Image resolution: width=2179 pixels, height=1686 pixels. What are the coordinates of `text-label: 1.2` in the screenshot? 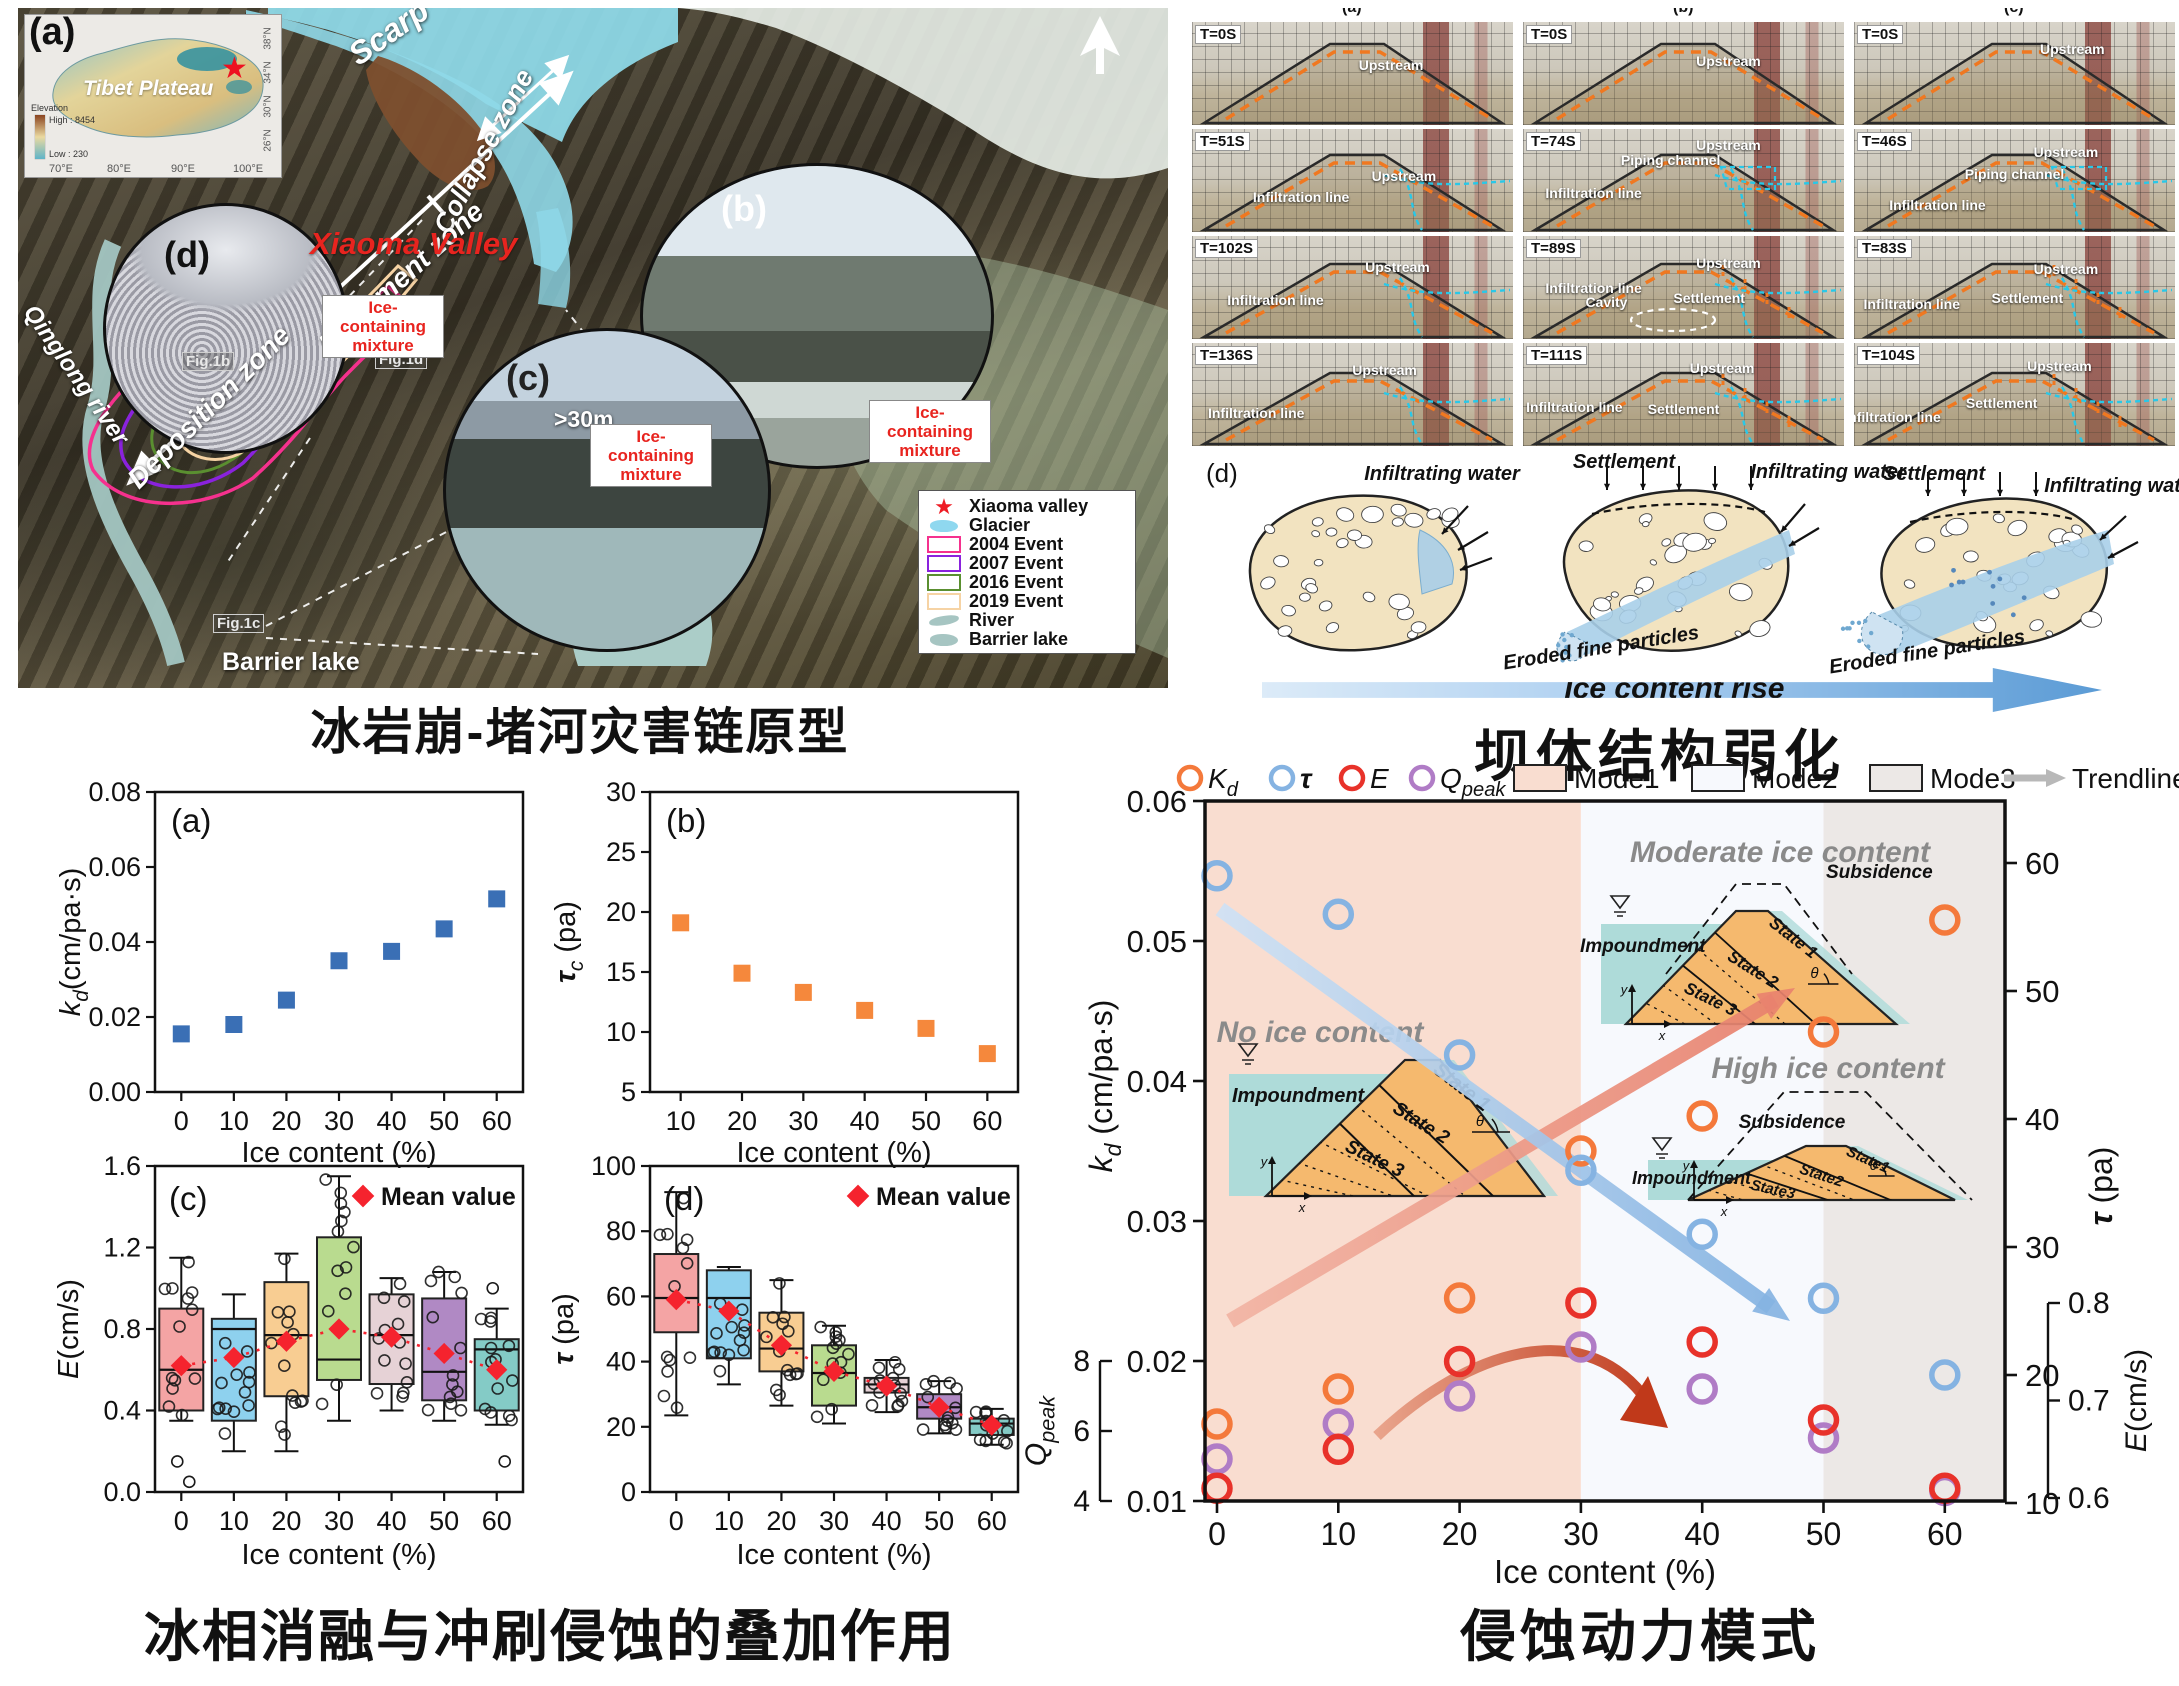 It's located at (122, 1248).